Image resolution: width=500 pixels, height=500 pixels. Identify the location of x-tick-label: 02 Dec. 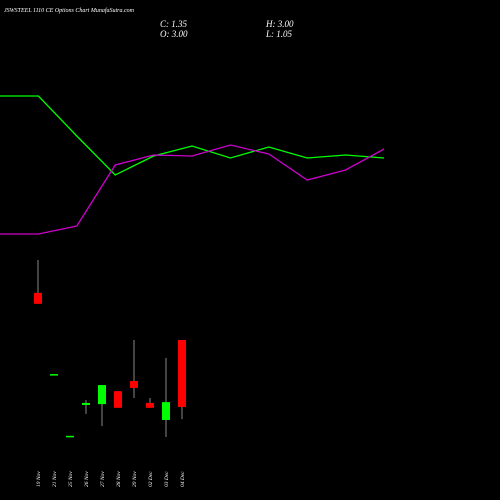
(151, 479).